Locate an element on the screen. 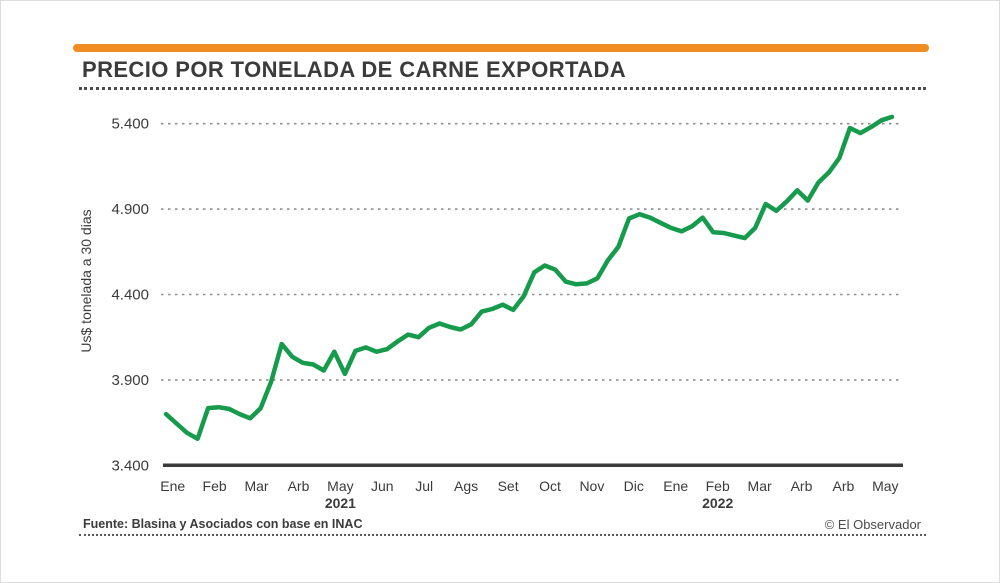 The height and width of the screenshot is (583, 1000). y-tick-label: 3.900 is located at coordinates (130, 380).